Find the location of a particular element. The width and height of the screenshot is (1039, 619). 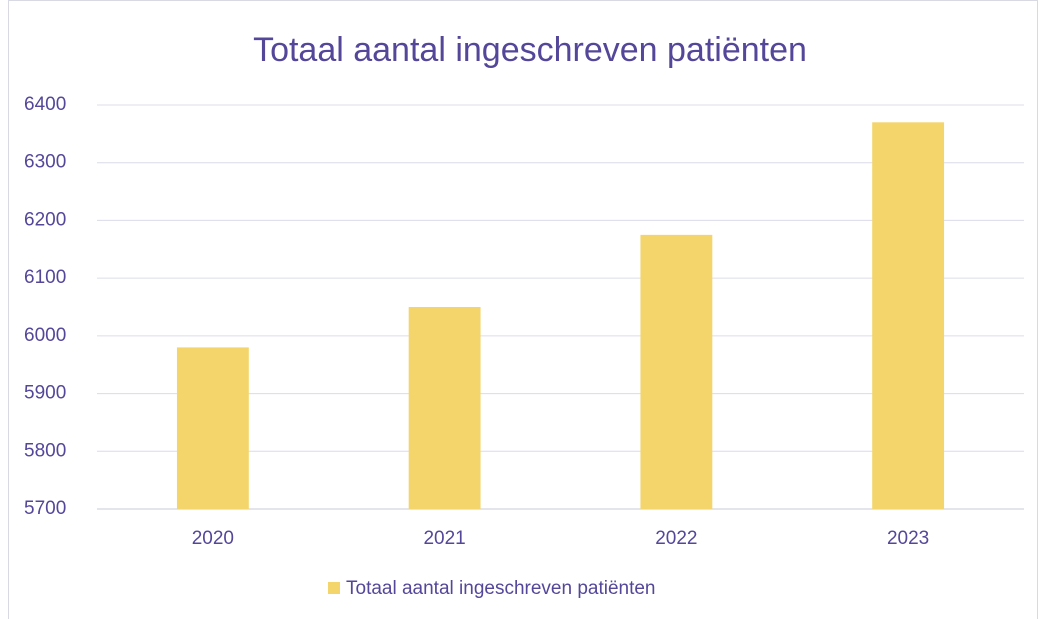

x-tick-label: 2020 is located at coordinates (213, 538).